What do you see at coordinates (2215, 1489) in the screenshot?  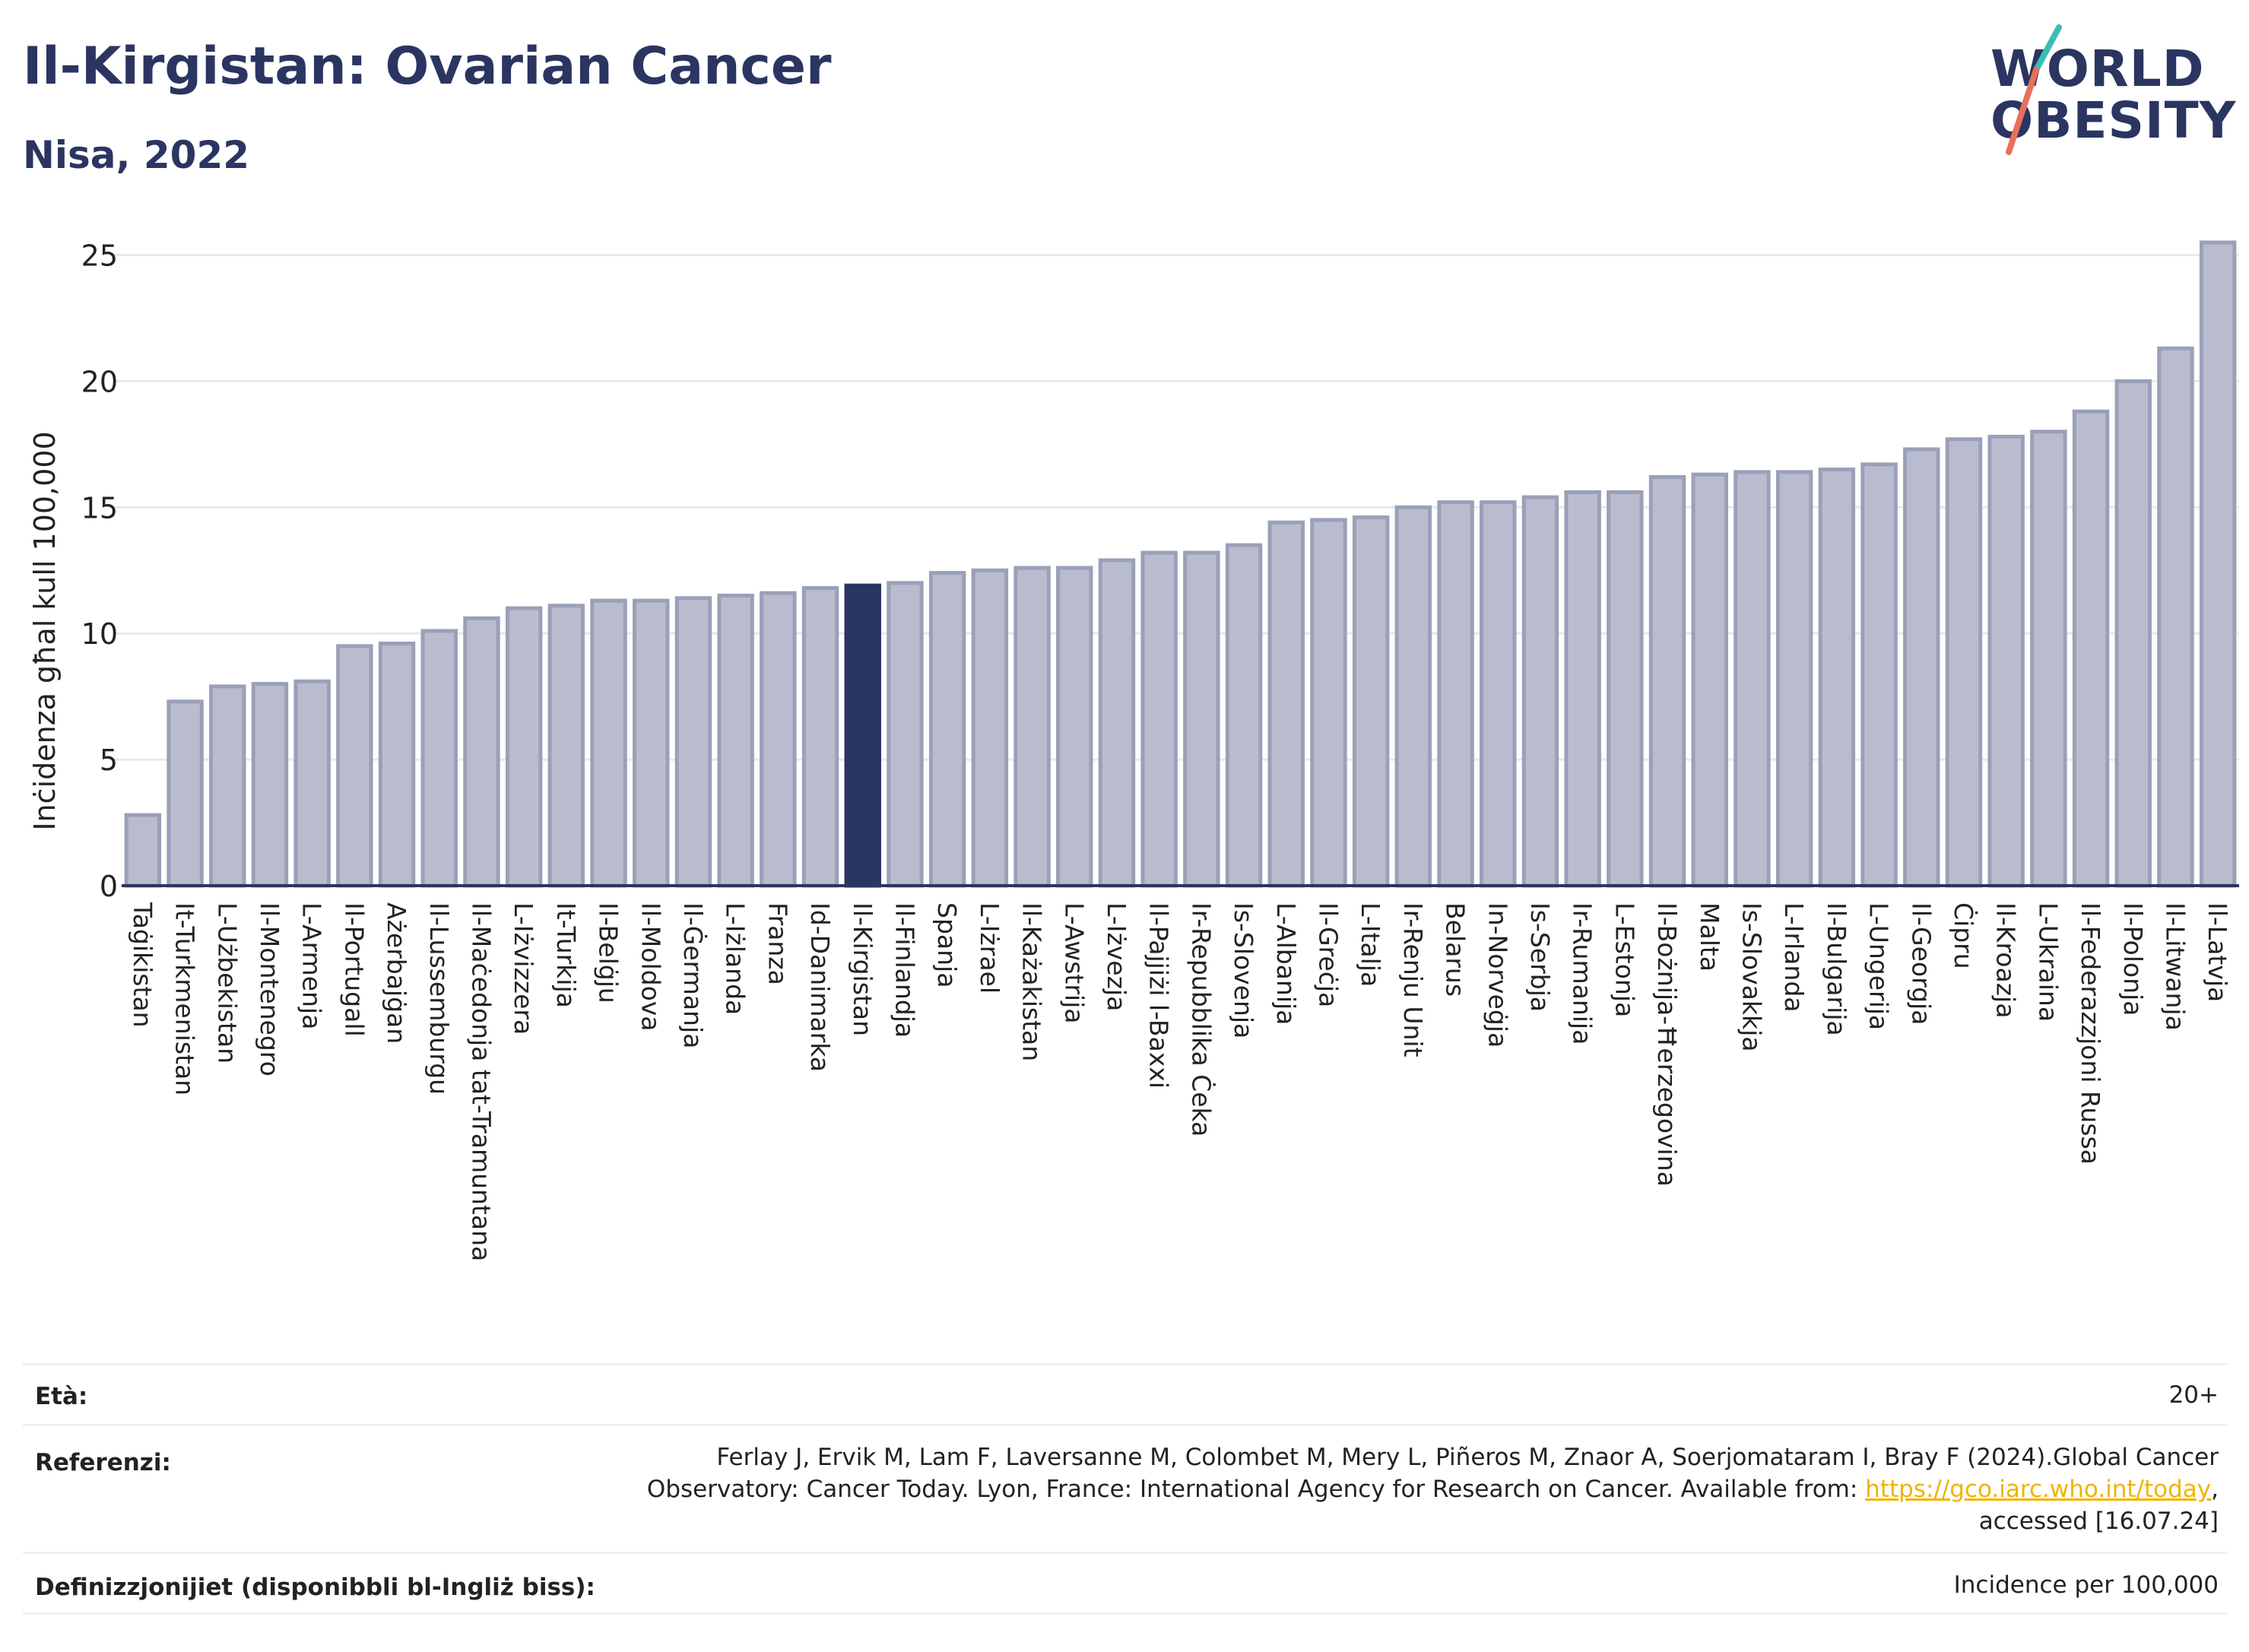 I see `reference-line-2-end: ,` at bounding box center [2215, 1489].